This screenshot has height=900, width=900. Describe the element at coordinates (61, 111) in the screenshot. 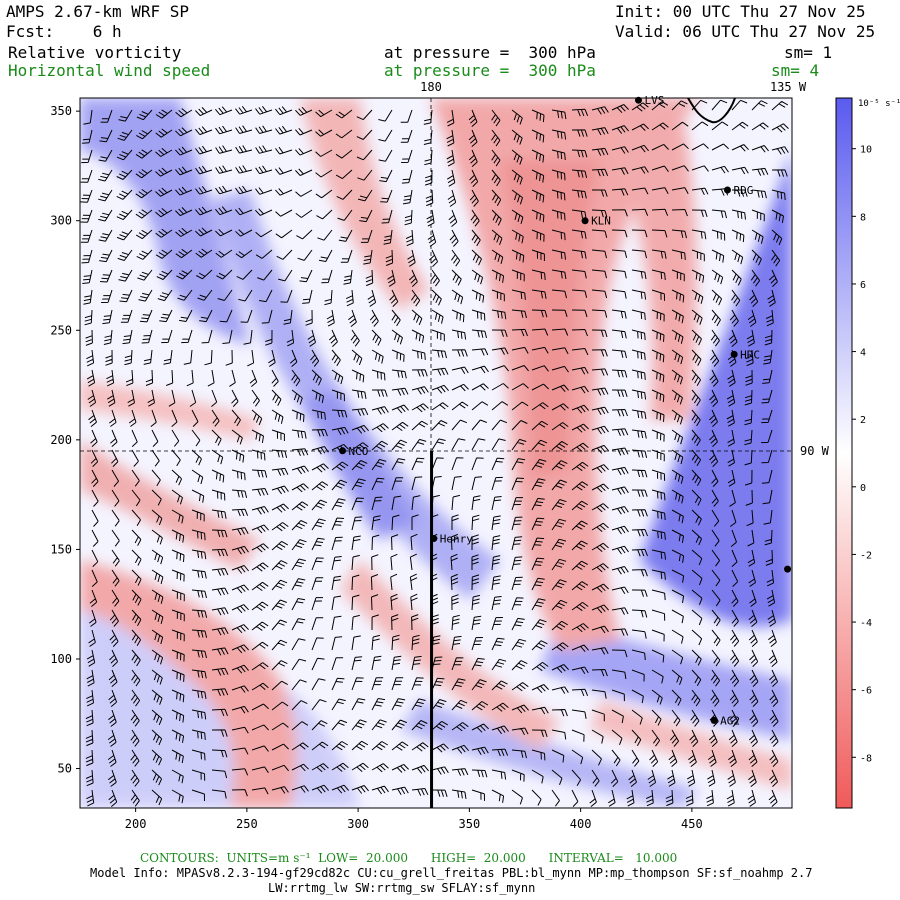

I see `y-tick-label: 350` at that location.